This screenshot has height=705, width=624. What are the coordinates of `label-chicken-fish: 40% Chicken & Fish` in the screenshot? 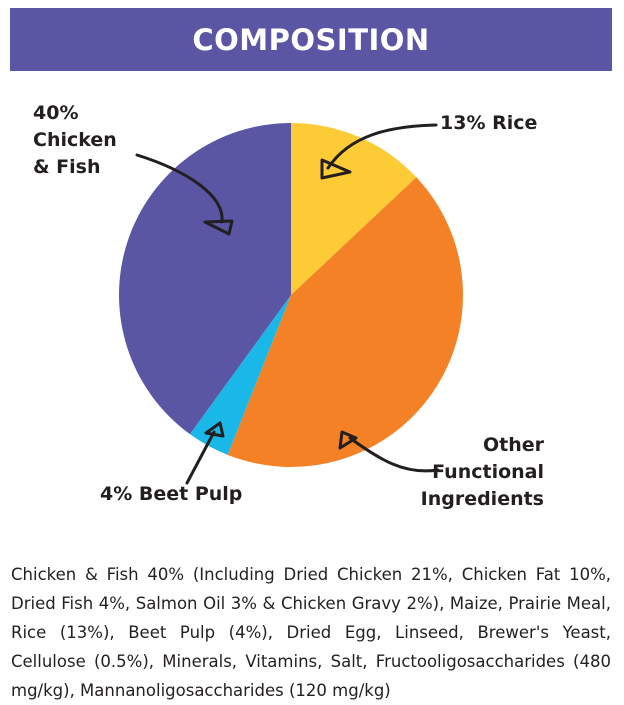 It's located at (75, 140).